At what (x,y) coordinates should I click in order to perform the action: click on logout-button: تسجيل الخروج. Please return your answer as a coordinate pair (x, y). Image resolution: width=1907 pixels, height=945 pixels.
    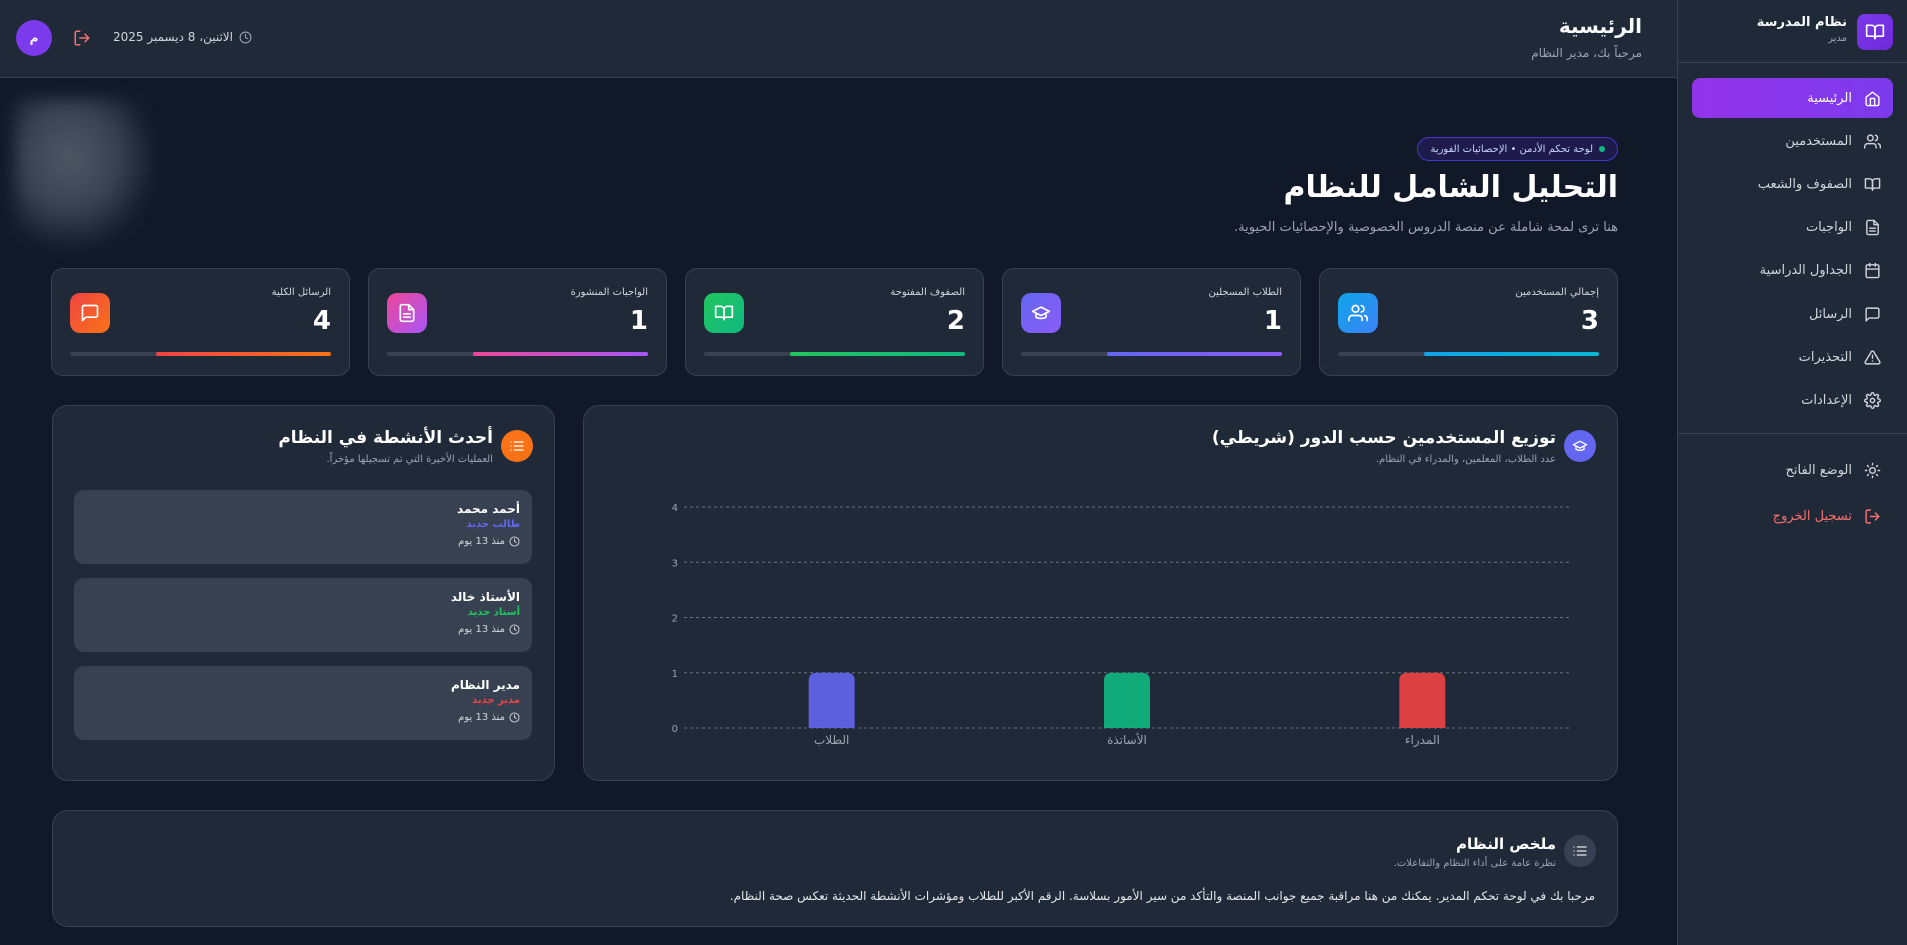
    Looking at the image, I should click on (1792, 516).